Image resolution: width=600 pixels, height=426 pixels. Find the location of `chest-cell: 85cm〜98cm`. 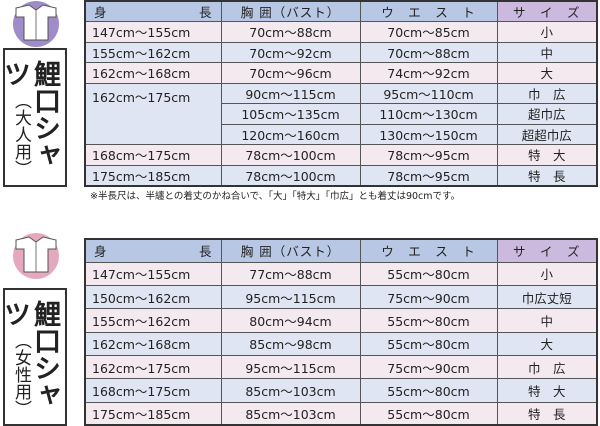

chest-cell: 85cm〜98cm is located at coordinates (290, 343).